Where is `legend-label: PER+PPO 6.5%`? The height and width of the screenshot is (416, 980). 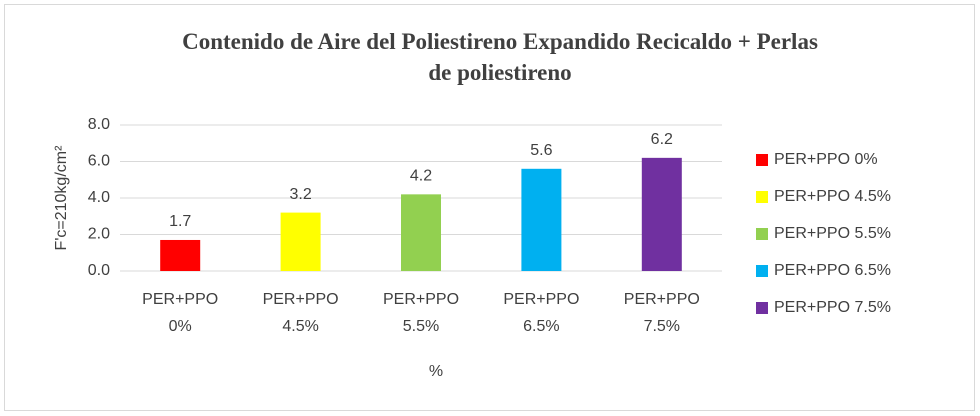 legend-label: PER+PPO 6.5% is located at coordinates (832, 270).